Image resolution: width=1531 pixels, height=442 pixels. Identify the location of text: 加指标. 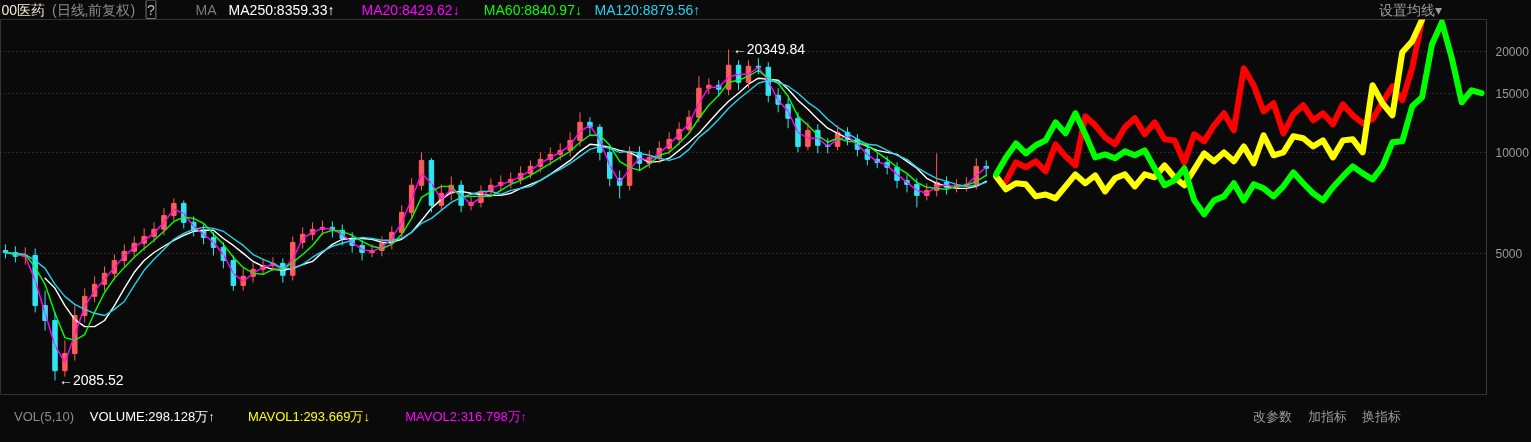
(1327, 416).